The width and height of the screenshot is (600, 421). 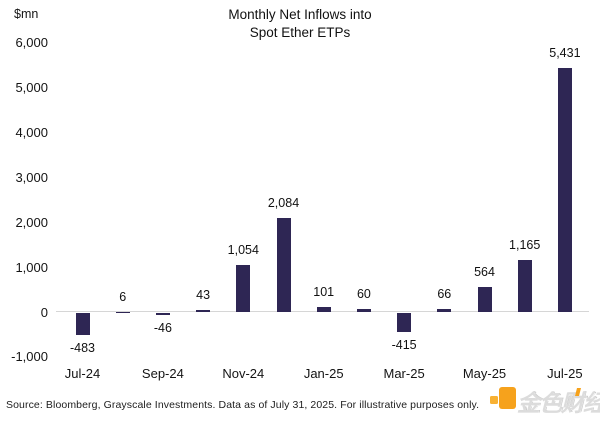 What do you see at coordinates (82, 347) in the screenshot?
I see `bar-value-label: -483` at bounding box center [82, 347].